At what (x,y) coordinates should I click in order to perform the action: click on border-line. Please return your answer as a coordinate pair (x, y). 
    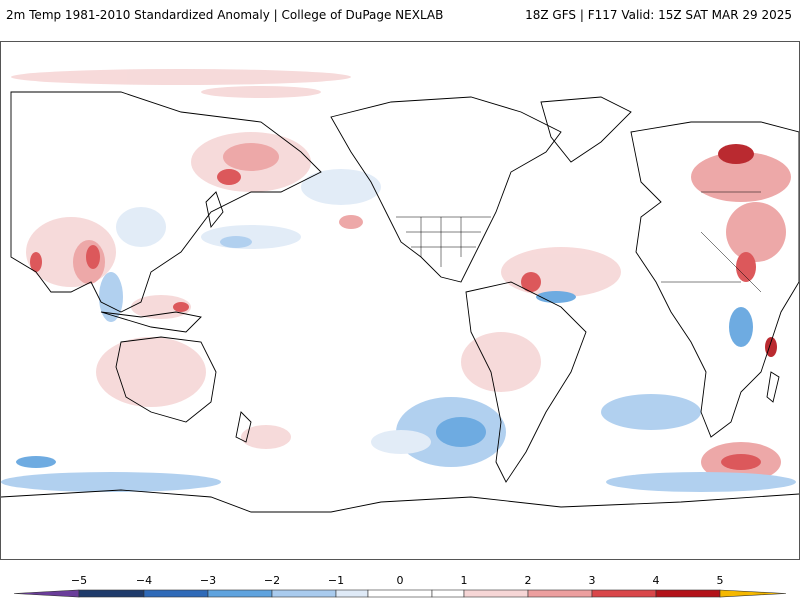
    Looking at the image, I should click on (731, 262).